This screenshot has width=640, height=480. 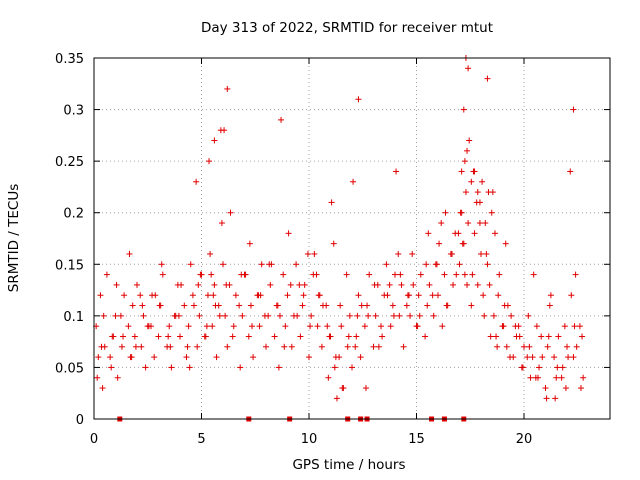 What do you see at coordinates (73, 214) in the screenshot?
I see `y-tick-label: 0.2` at bounding box center [73, 214].